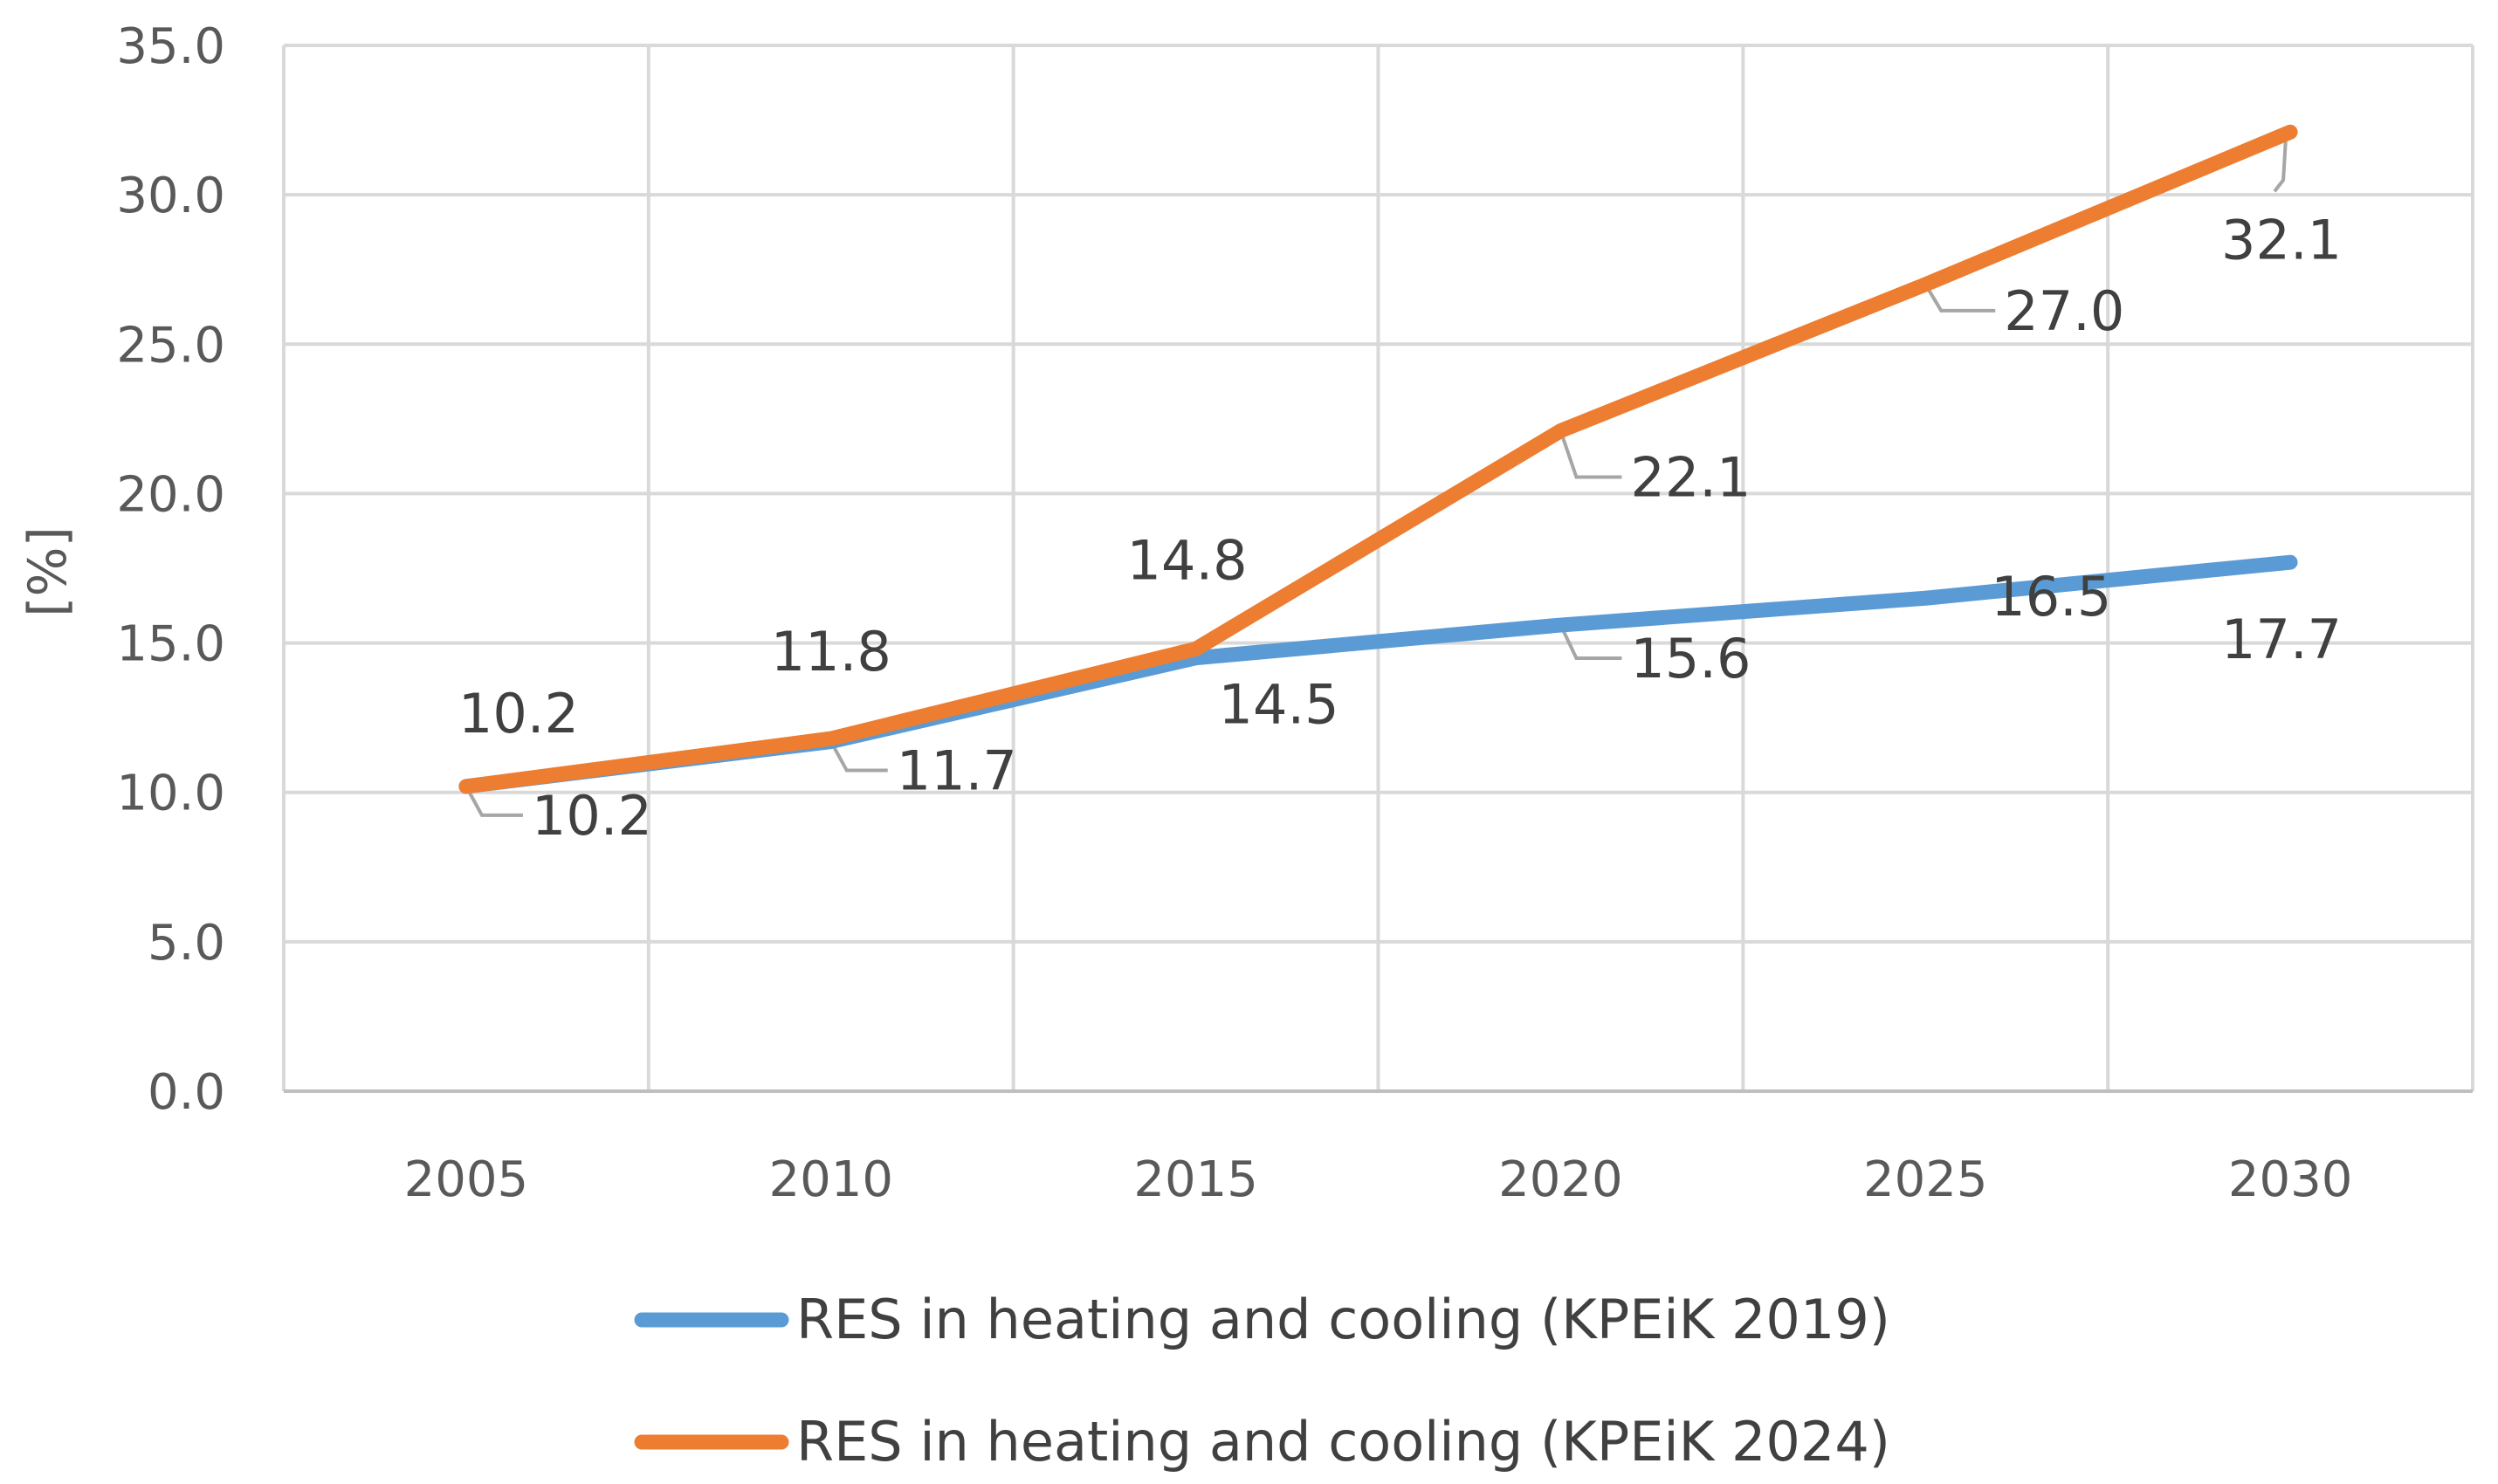  Describe the element at coordinates (1691, 659) in the screenshot. I see `data-label-s0-2020: 15.6` at that location.